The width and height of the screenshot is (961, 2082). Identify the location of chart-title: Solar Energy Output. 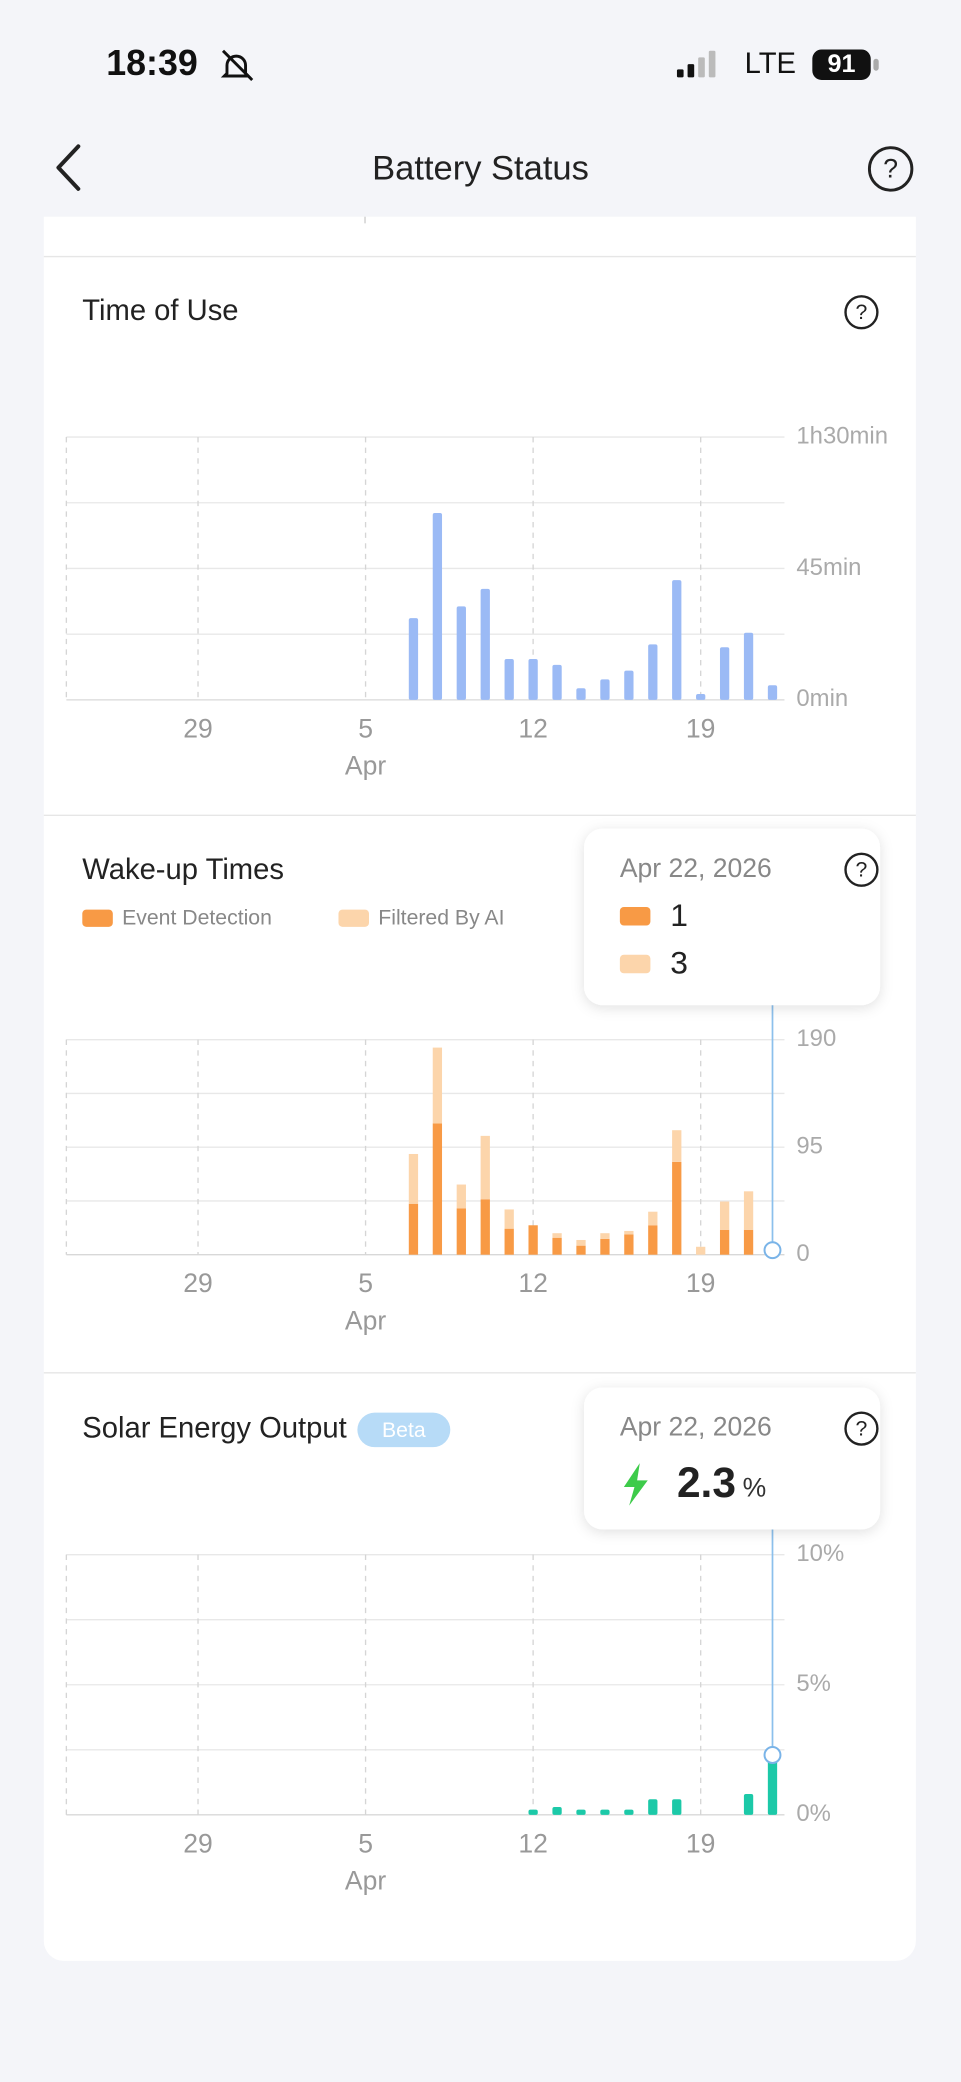
(214, 1429).